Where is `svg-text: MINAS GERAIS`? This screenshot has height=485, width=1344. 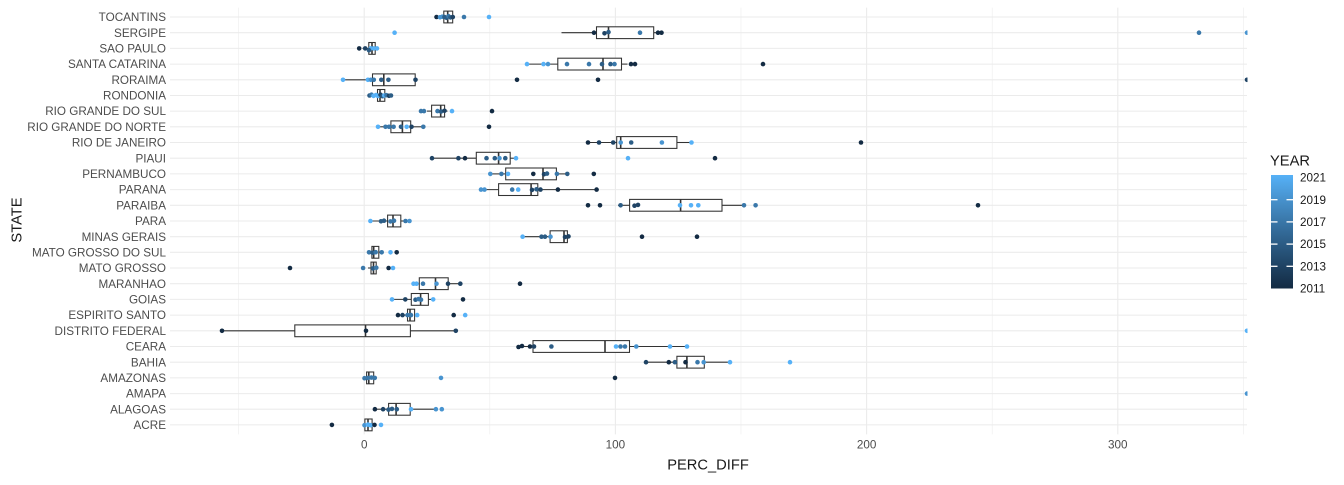 svg-text: MINAS GERAIS is located at coordinates (124, 237).